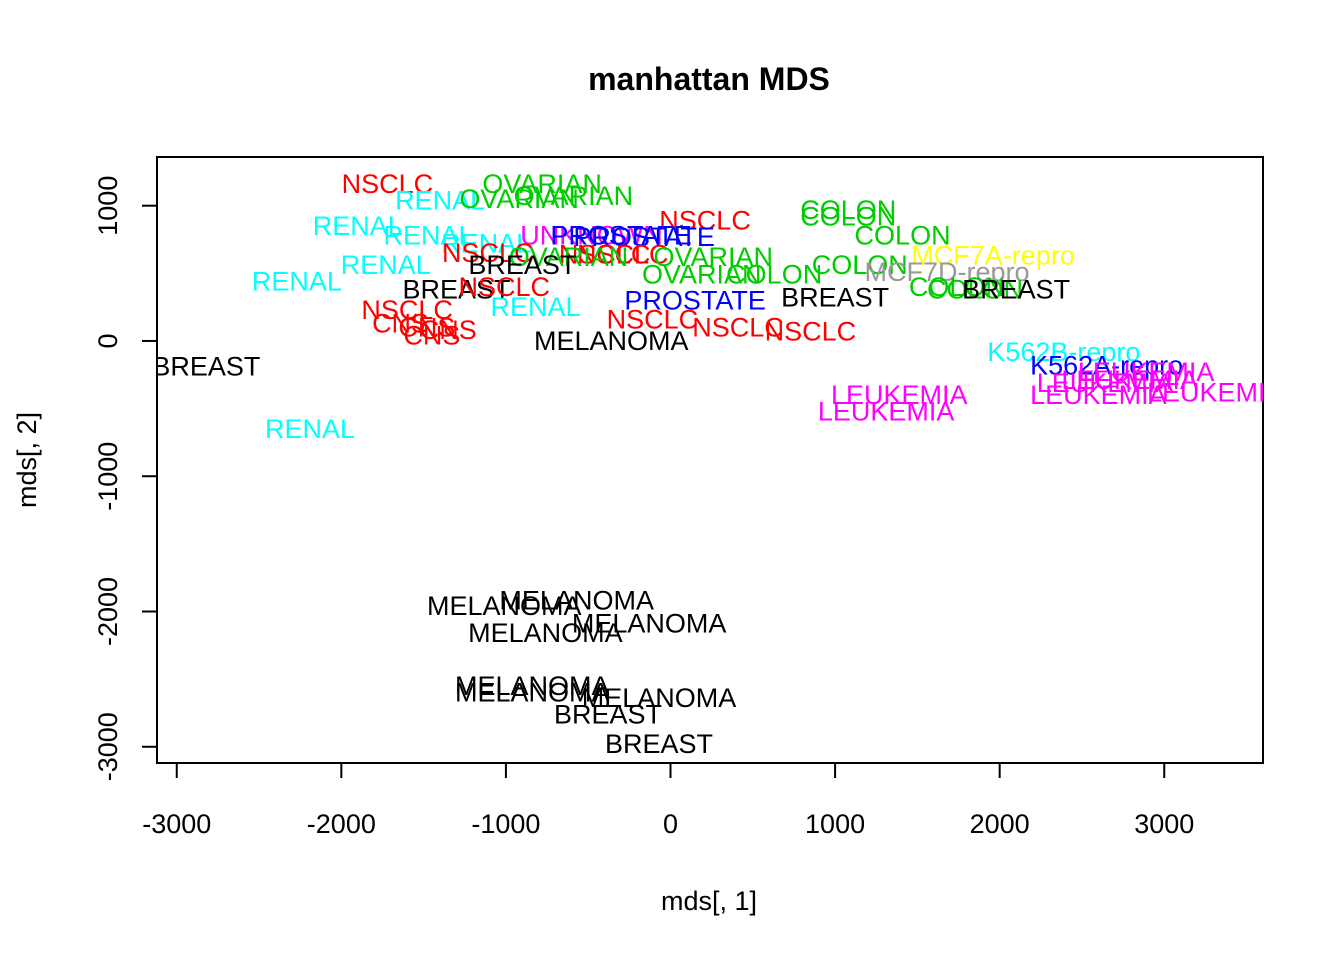  I want to click on point-label: UNKNOWN, so click(591, 235).